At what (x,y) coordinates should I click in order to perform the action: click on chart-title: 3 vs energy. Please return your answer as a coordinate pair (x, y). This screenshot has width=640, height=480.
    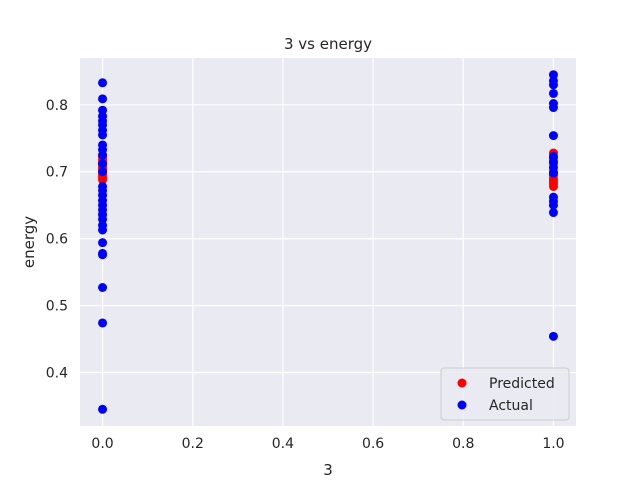
    Looking at the image, I should click on (328, 44).